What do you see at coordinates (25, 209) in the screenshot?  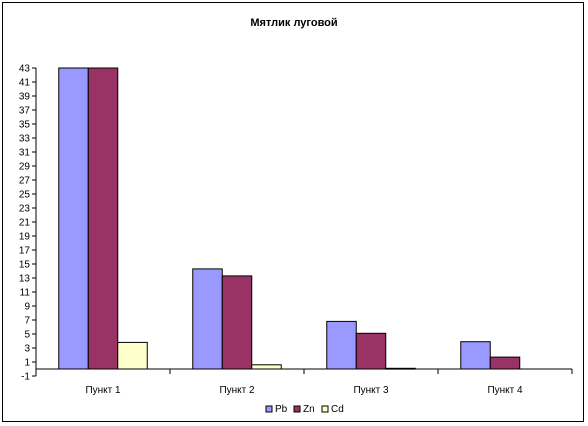 I see `y-tick-label: 23` at bounding box center [25, 209].